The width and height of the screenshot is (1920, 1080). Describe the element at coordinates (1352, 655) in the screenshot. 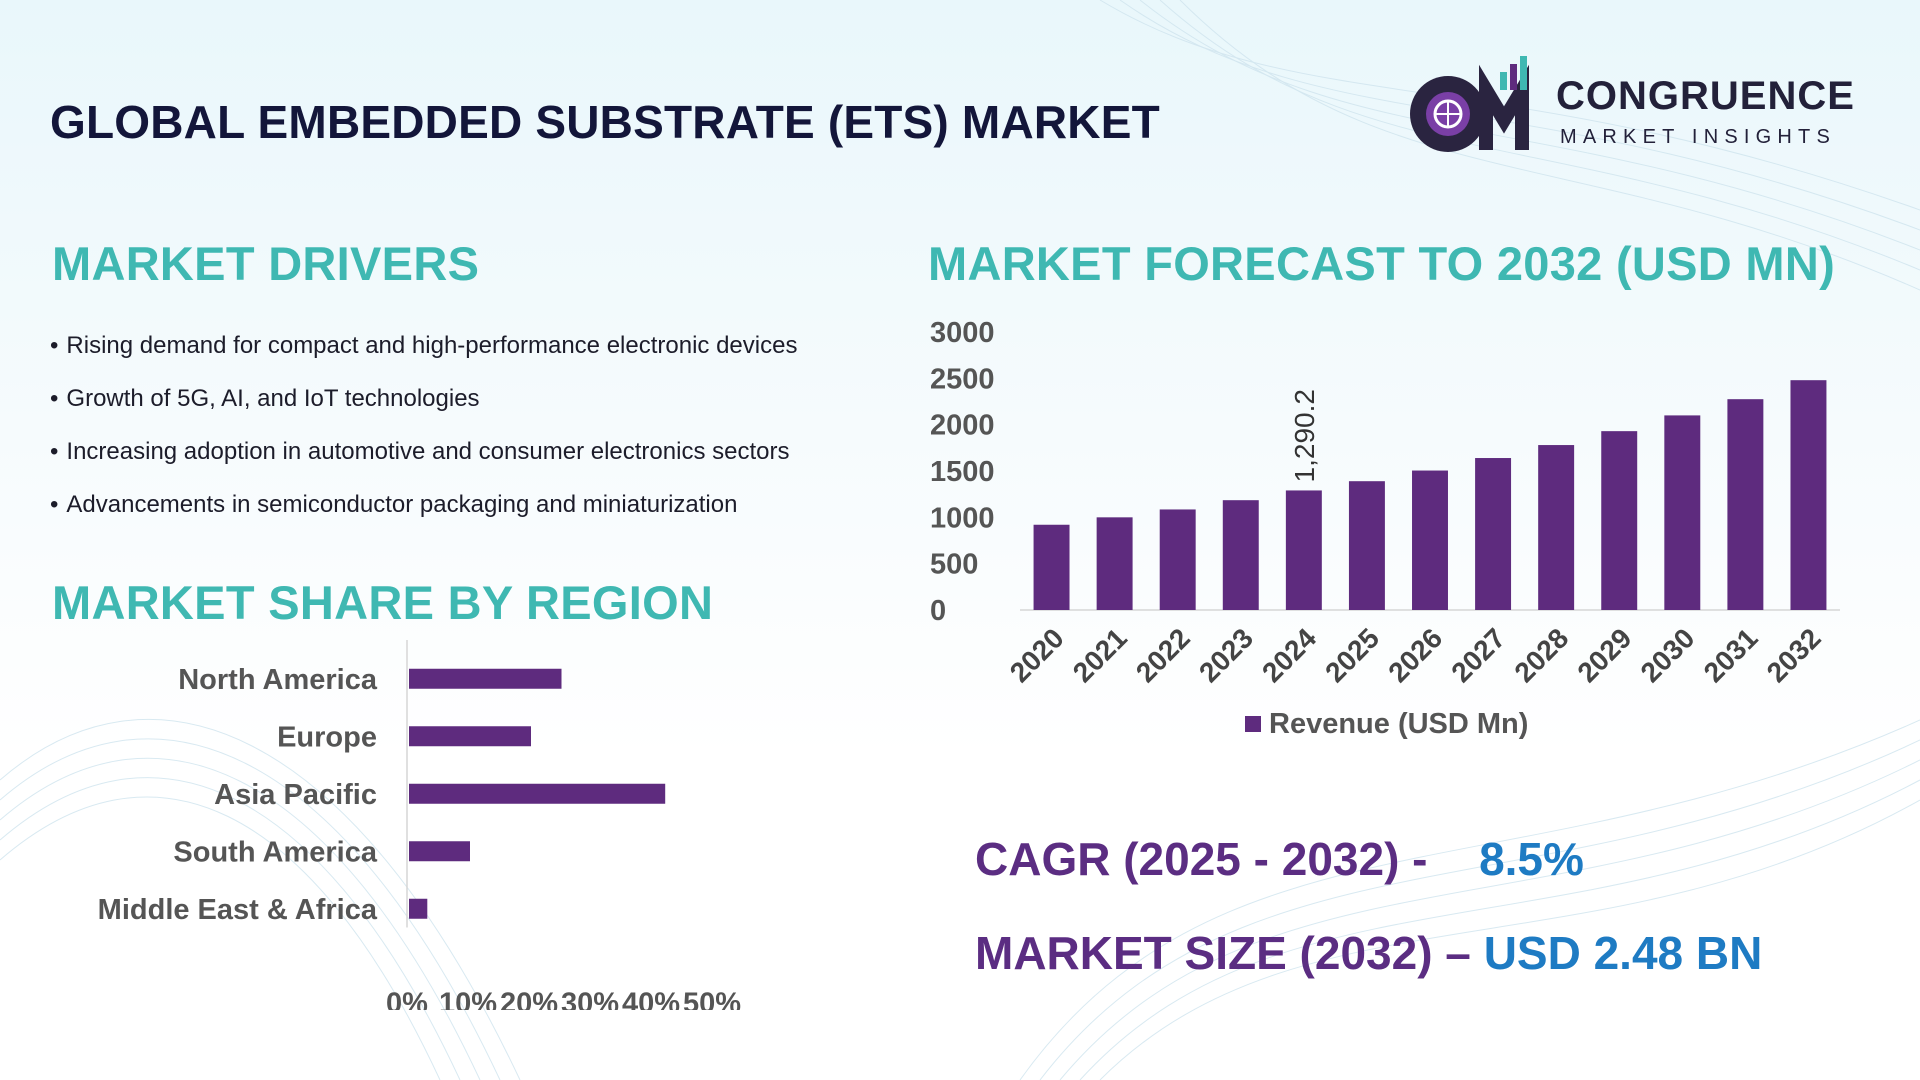

I see `x-tick-label: 2025` at that location.